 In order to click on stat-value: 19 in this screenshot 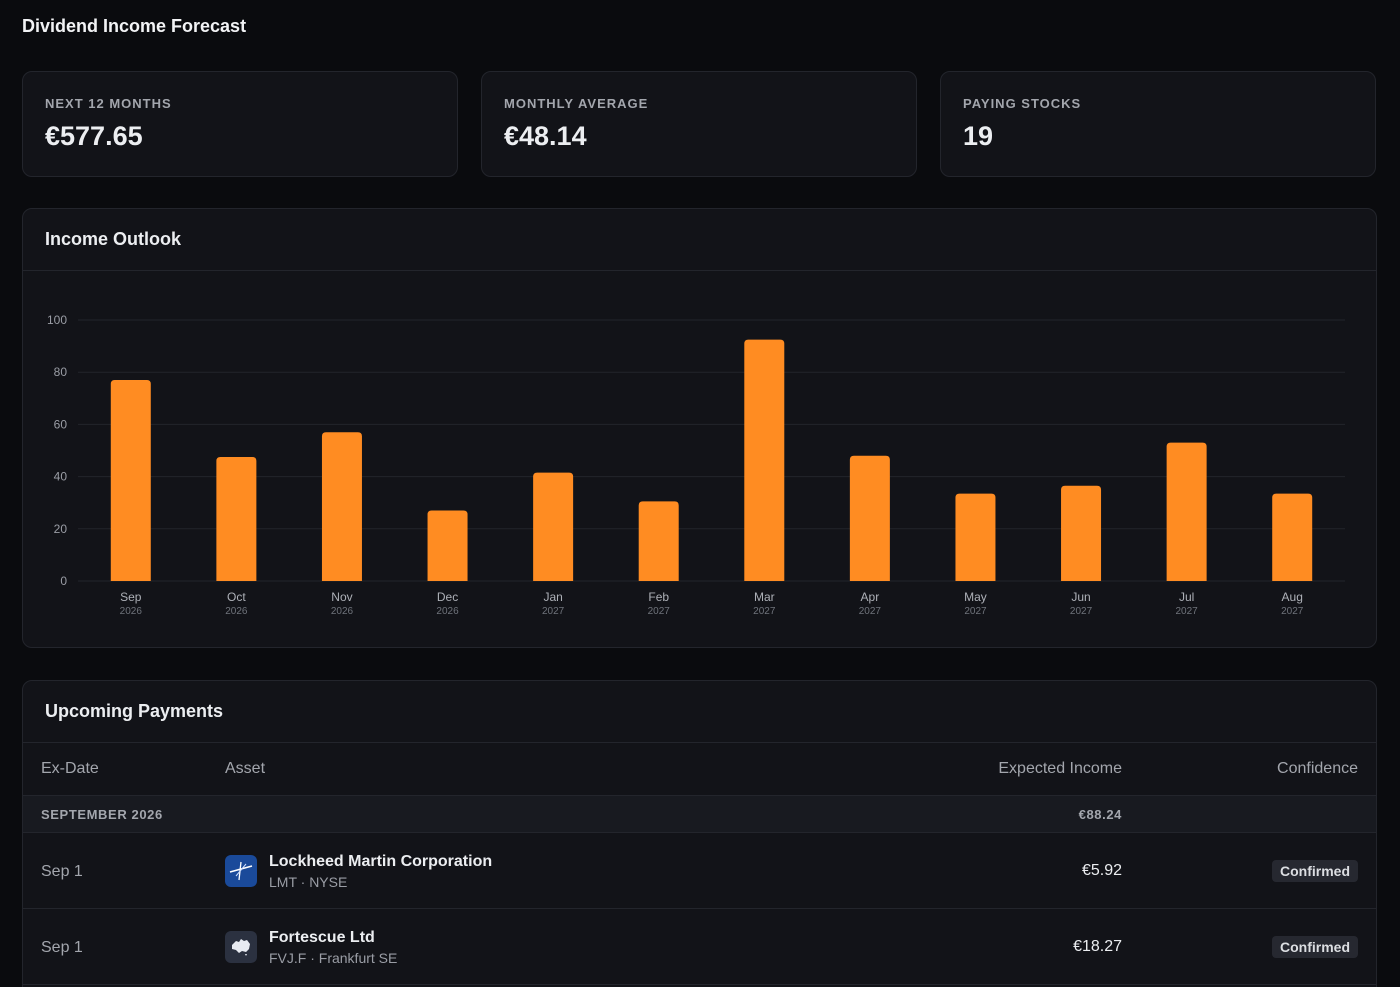, I will do `click(978, 136)`.